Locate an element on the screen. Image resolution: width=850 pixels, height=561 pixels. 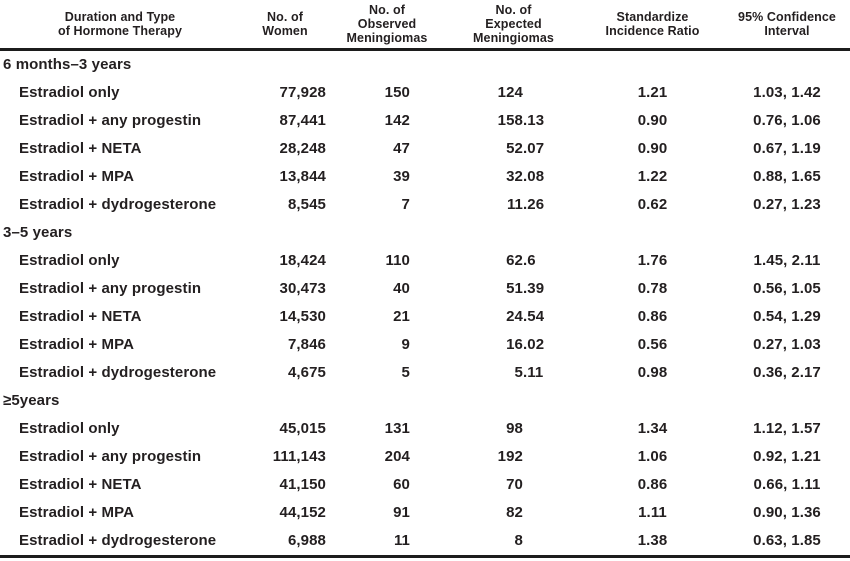
group-label: 3–5 years is located at coordinates (38, 232).